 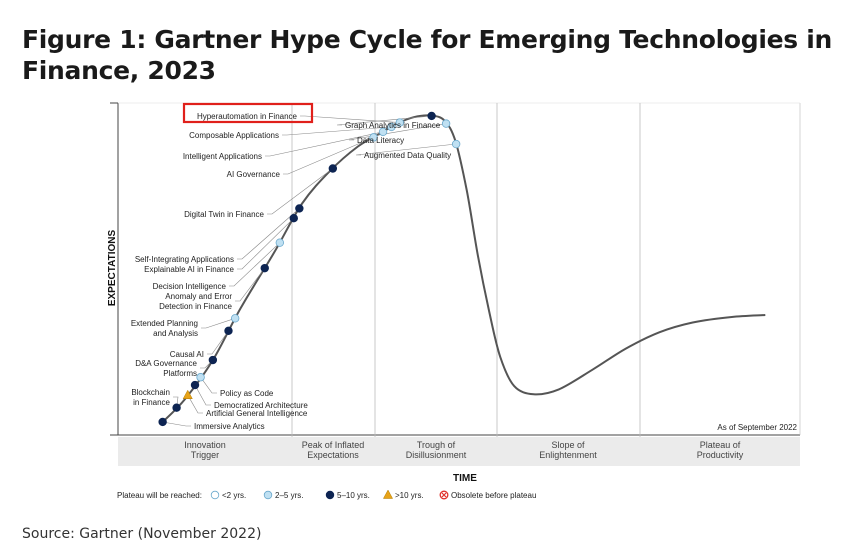 What do you see at coordinates (431, 116) in the screenshot?
I see `tech-point-graph-analytics-in-finance` at bounding box center [431, 116].